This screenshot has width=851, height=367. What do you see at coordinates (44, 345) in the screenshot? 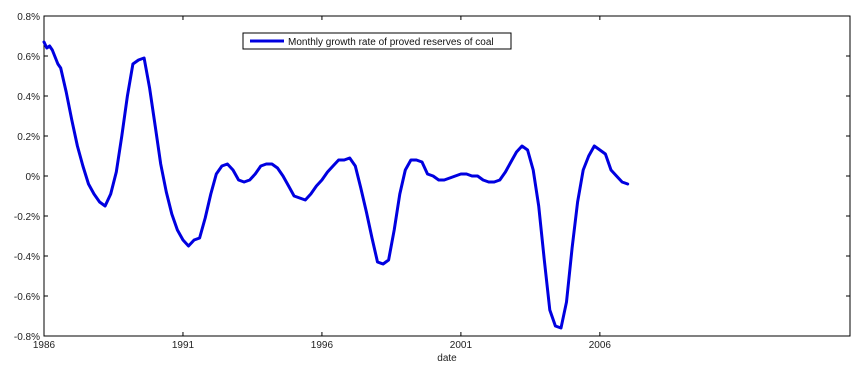
I see `x-tick-label: 1986` at bounding box center [44, 345].